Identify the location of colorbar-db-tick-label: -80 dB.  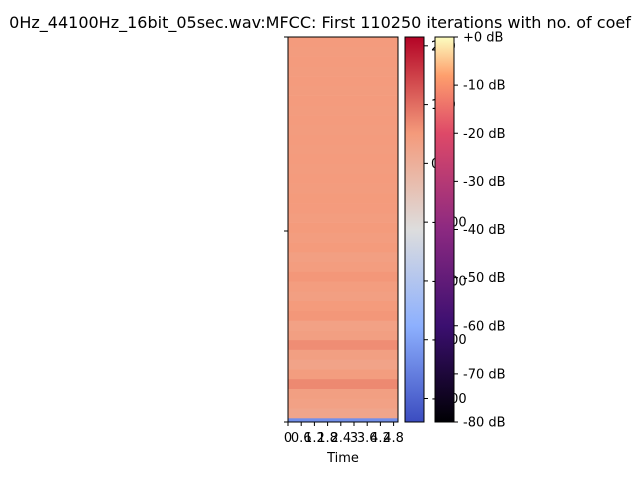
(484, 423).